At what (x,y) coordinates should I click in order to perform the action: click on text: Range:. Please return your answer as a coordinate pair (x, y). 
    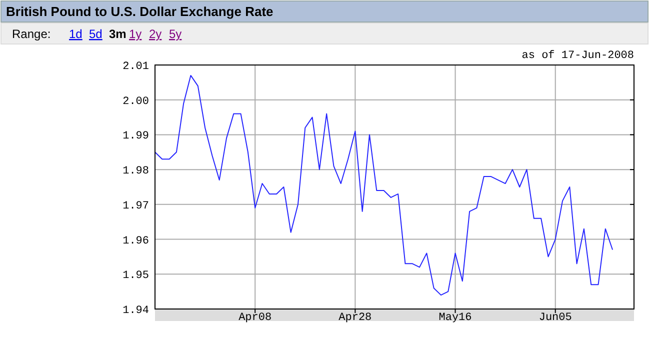
    Looking at the image, I should click on (31, 34).